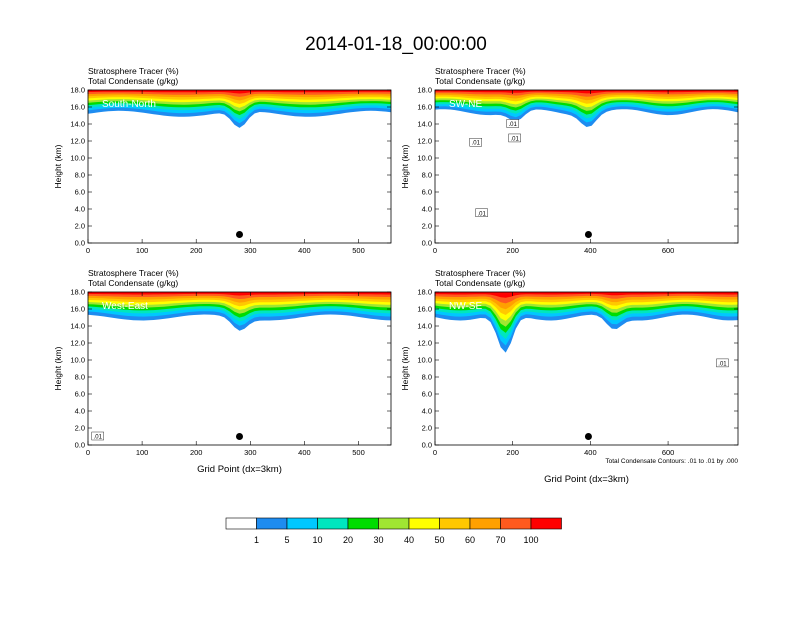 The width and height of the screenshot is (792, 617). Describe the element at coordinates (668, 250) in the screenshot. I see `x-tick-label: 600` at that location.